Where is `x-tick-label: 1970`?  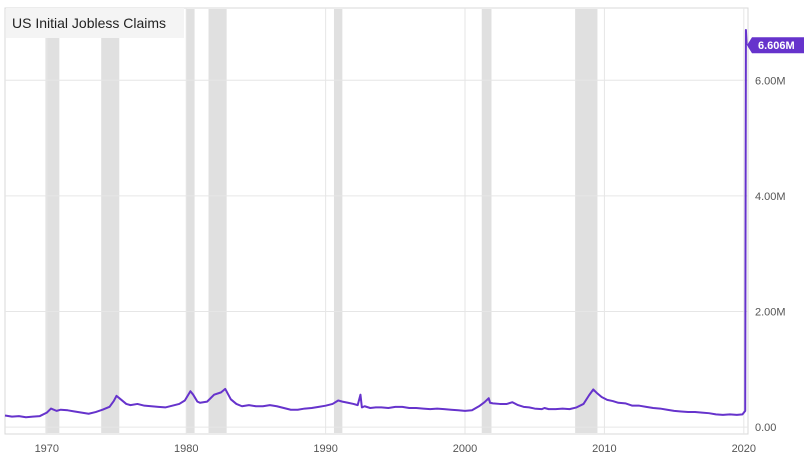 x-tick-label: 1970 is located at coordinates (47, 449).